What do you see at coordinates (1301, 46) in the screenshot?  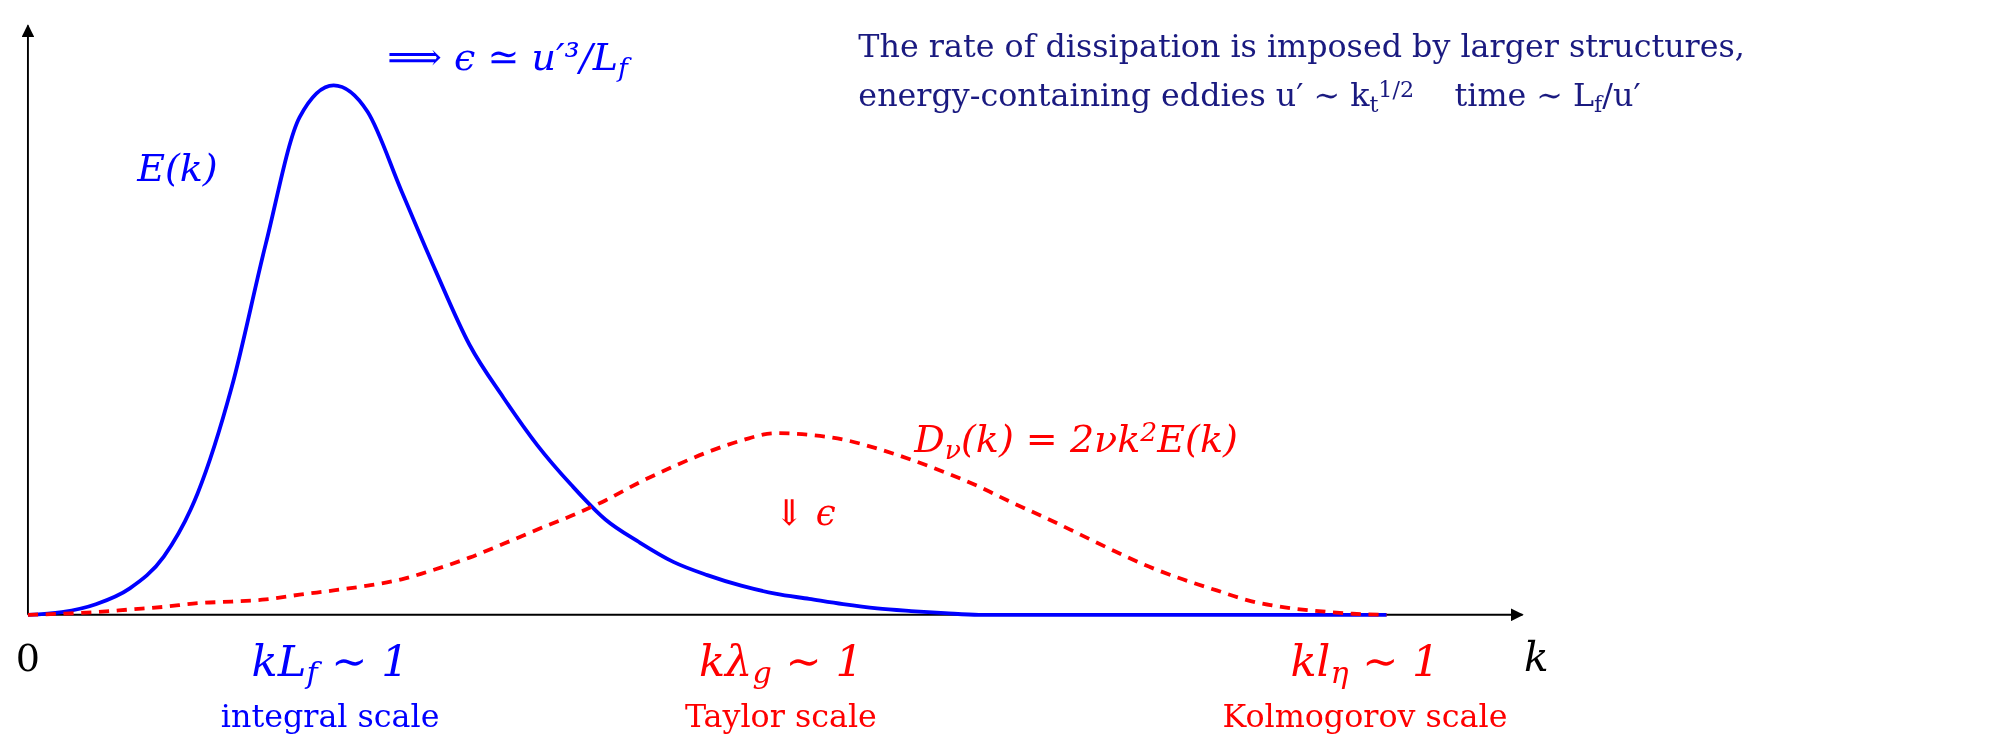 I see `text: The rate of dissipation is imposed by larger structures,` at bounding box center [1301, 46].